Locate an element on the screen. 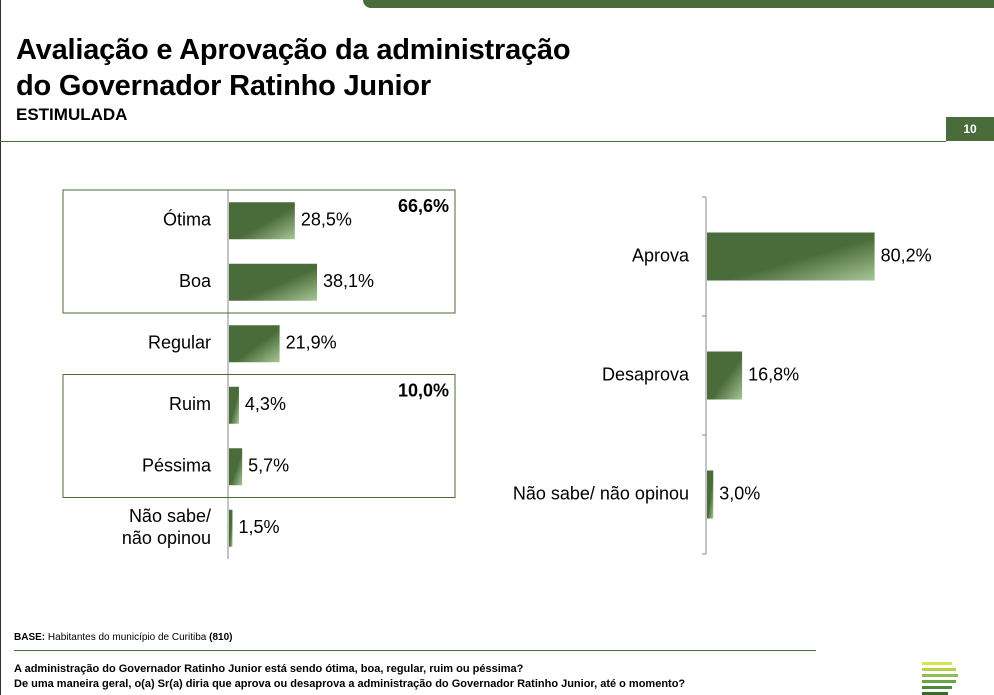 This screenshot has width=994, height=695. base-text: Habitantes do município de Curitiba is located at coordinates (127, 637).